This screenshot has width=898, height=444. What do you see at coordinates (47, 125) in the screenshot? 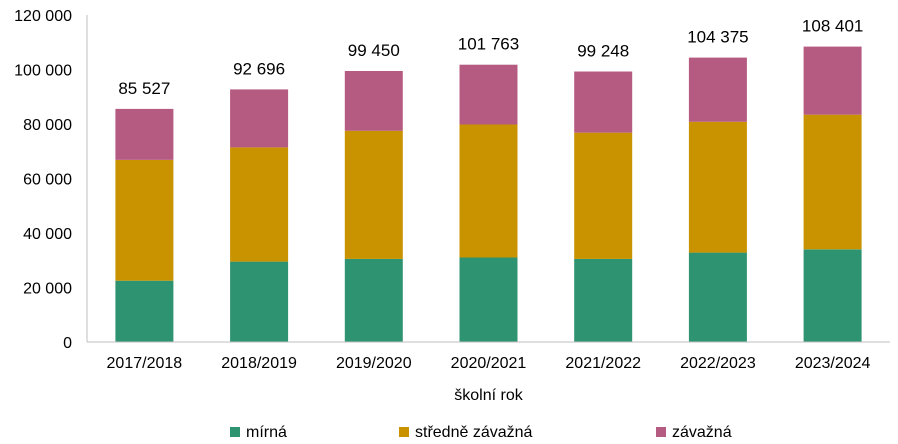
I see `y-tick-label: 80 000` at bounding box center [47, 125].